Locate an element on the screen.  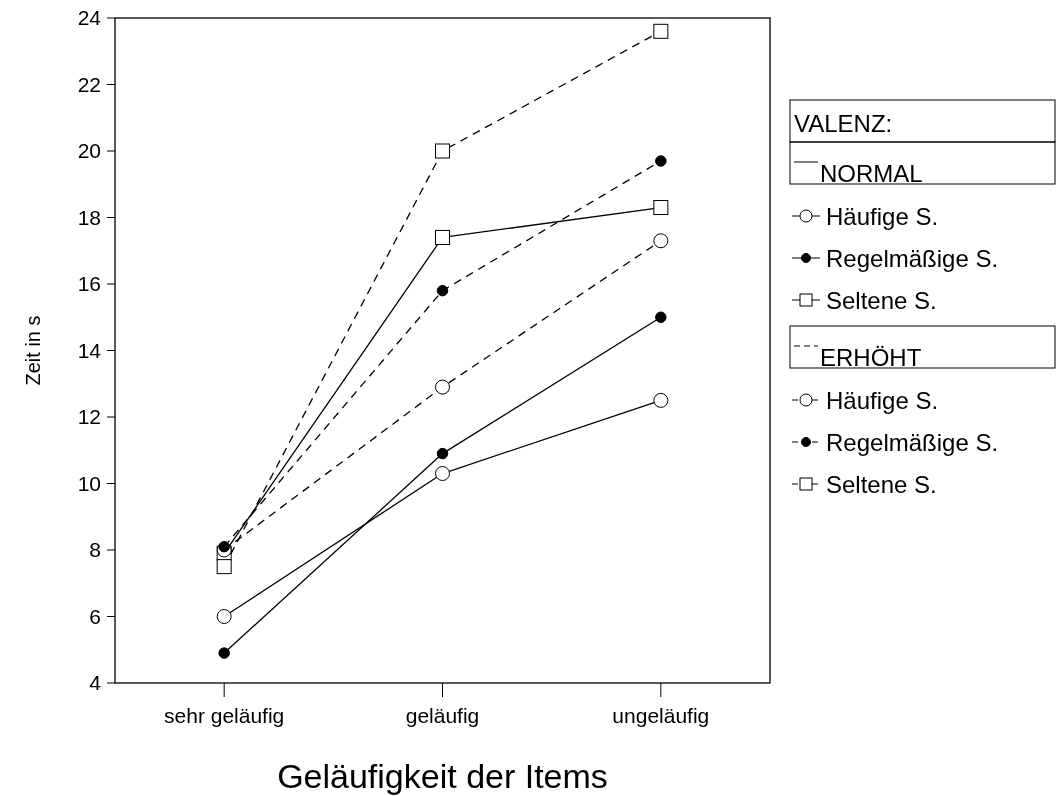
y-axis-title: Zeit in s is located at coordinates (33, 350).